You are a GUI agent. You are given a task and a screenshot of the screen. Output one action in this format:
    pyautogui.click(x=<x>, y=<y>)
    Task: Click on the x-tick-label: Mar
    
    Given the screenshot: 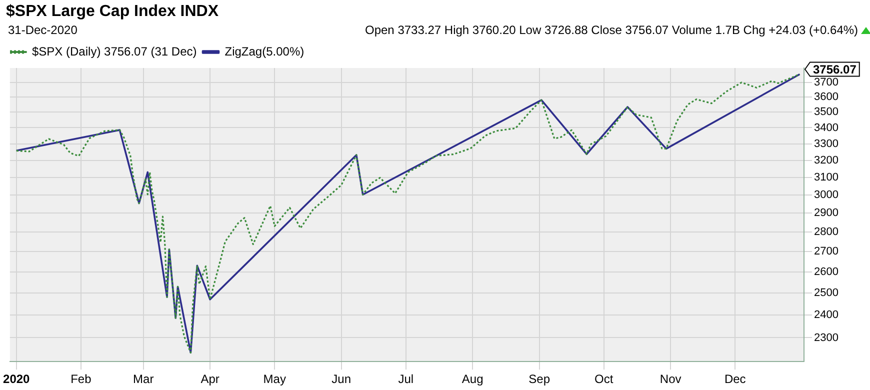 What is the action you would take?
    pyautogui.click(x=143, y=379)
    